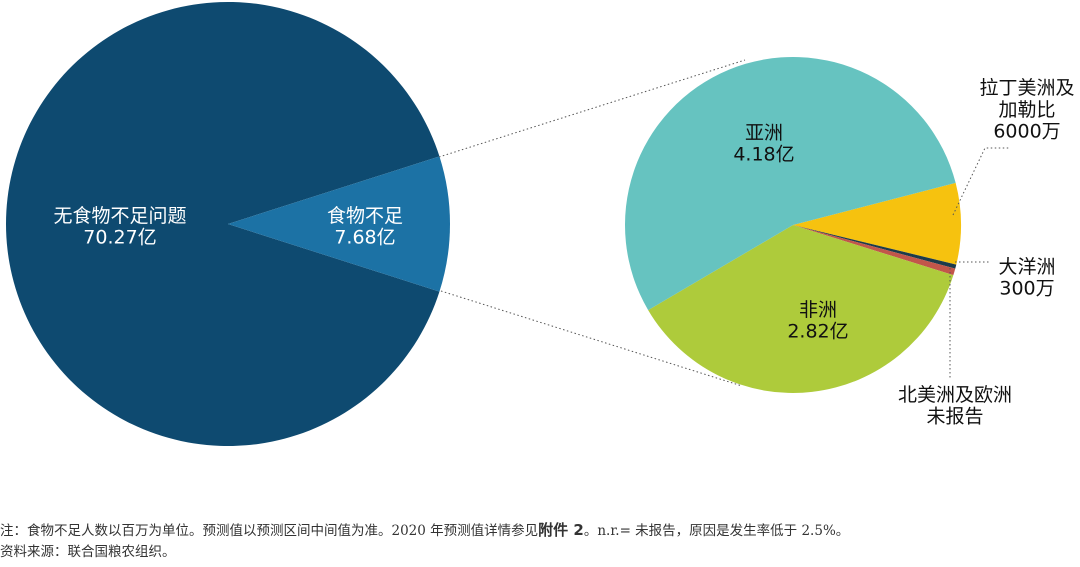 The image size is (1080, 567). Describe the element at coordinates (1026, 132) in the screenshot. I see `value-label: 6000万` at that location.